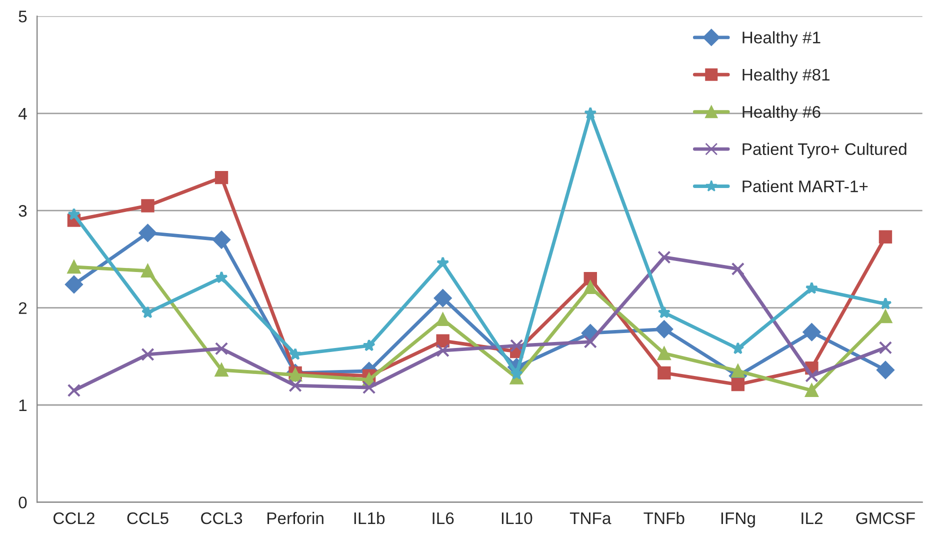 The image size is (927, 540). I want to click on y-tick-label: 2, so click(22, 308).